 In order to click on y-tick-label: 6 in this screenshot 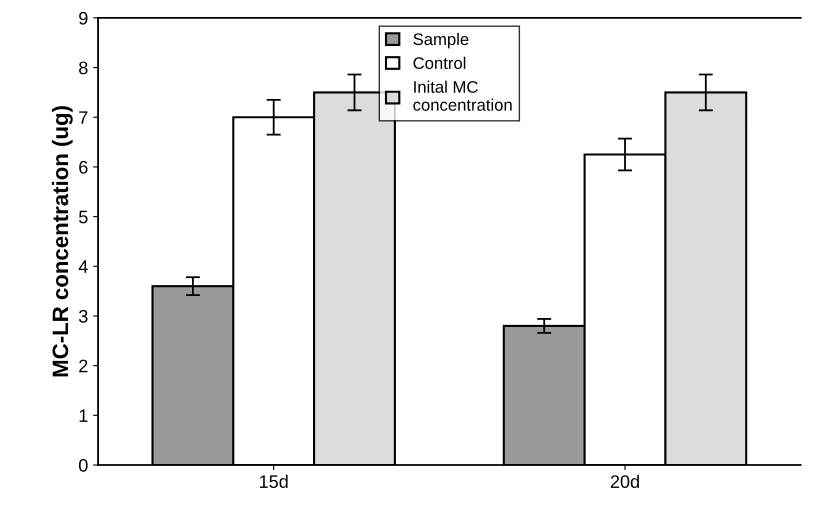, I will do `click(83, 167)`.